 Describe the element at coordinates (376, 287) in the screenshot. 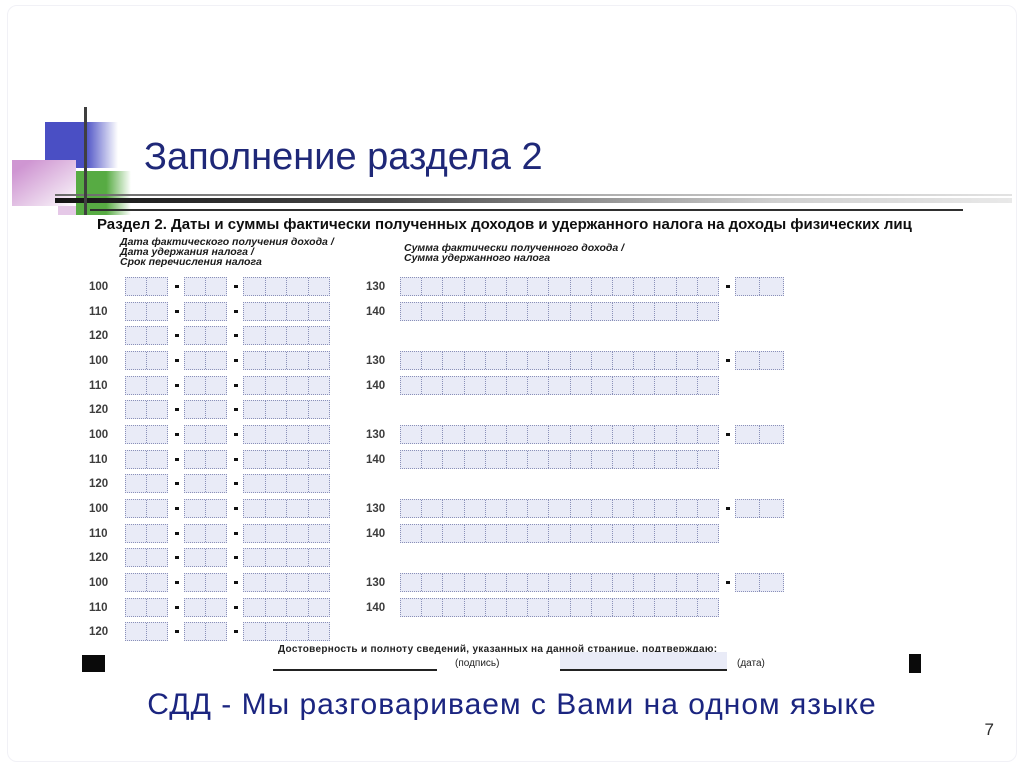

I see `row-label-130: 130` at that location.